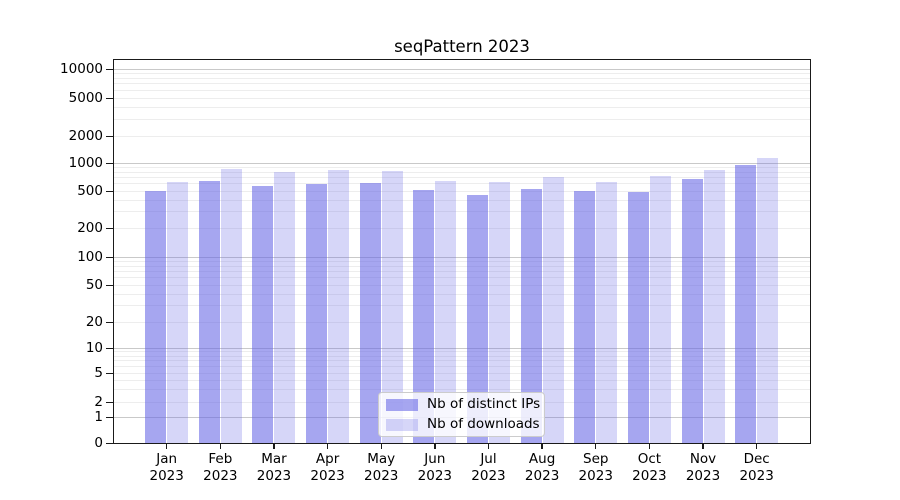 The height and width of the screenshot is (500, 900). What do you see at coordinates (461, 414) in the screenshot?
I see `legend: Nb of distinct IPs Nb of downloads` at bounding box center [461, 414].